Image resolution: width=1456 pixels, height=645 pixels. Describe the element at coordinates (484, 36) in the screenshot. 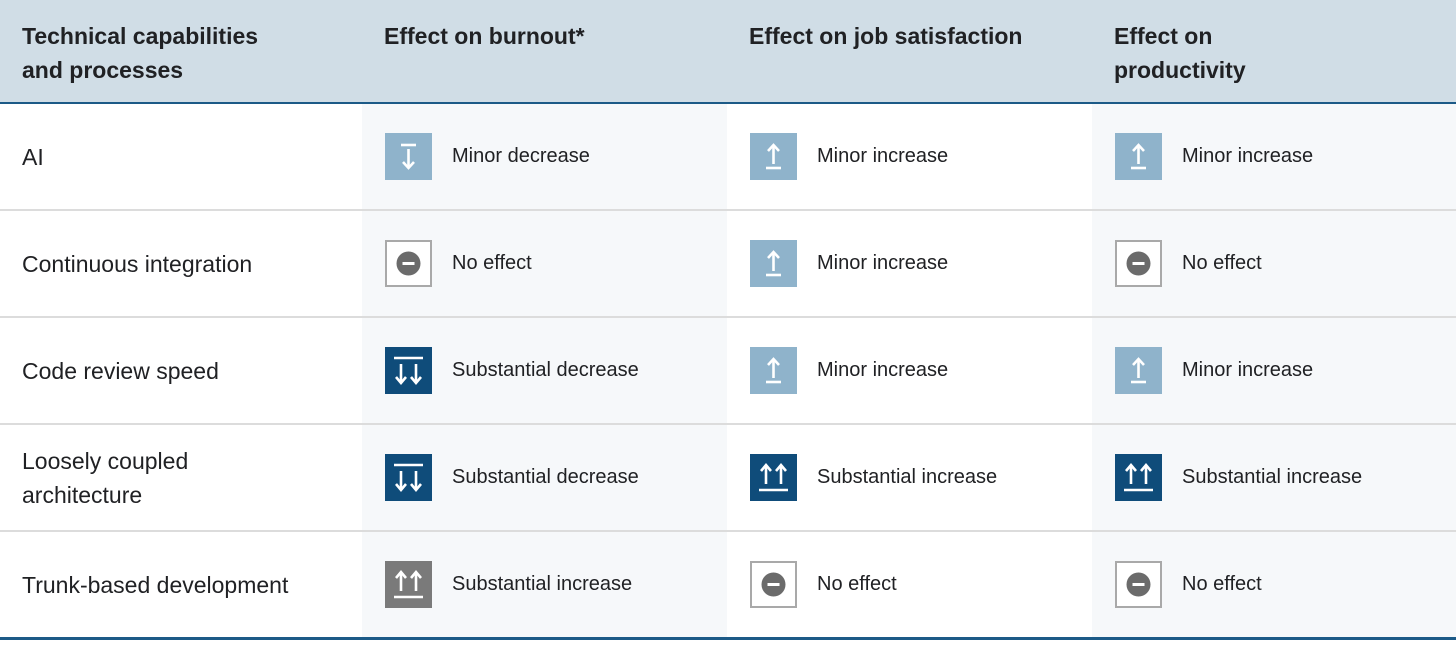

I see `header-text: Effect on burnout*` at that location.